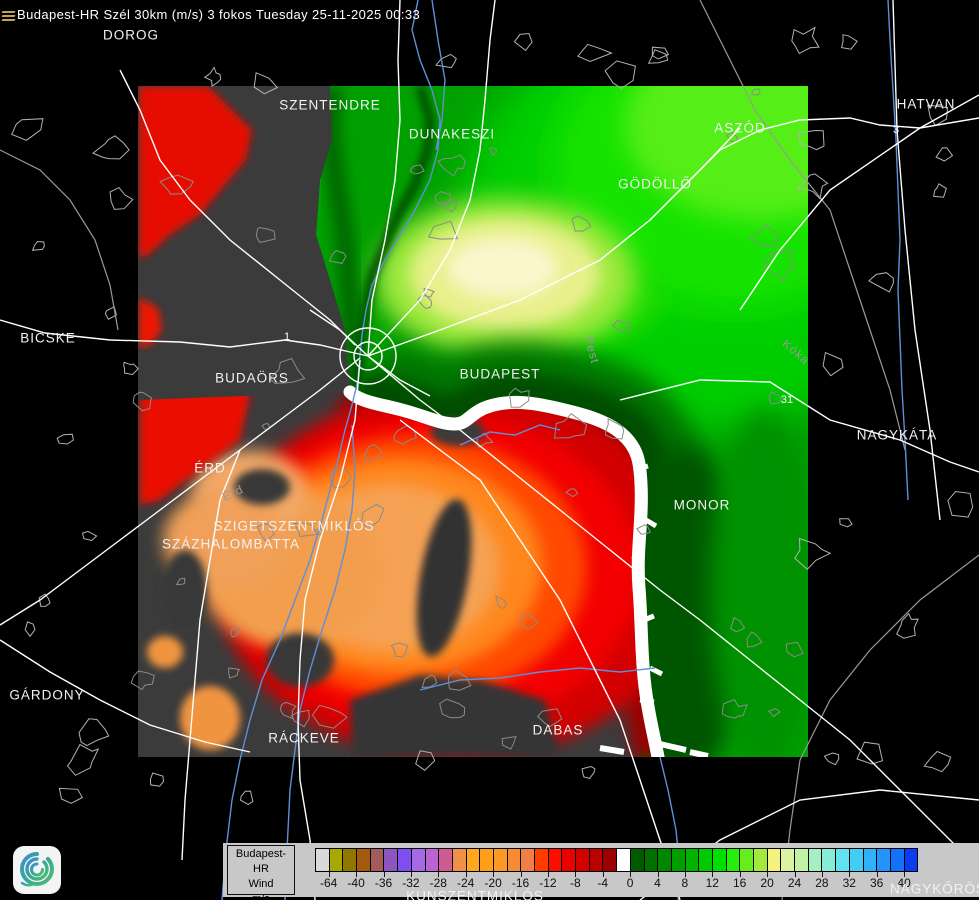 This screenshot has width=979, height=900. What do you see at coordinates (849, 883) in the screenshot?
I see `legend-tick-label: 32` at bounding box center [849, 883].